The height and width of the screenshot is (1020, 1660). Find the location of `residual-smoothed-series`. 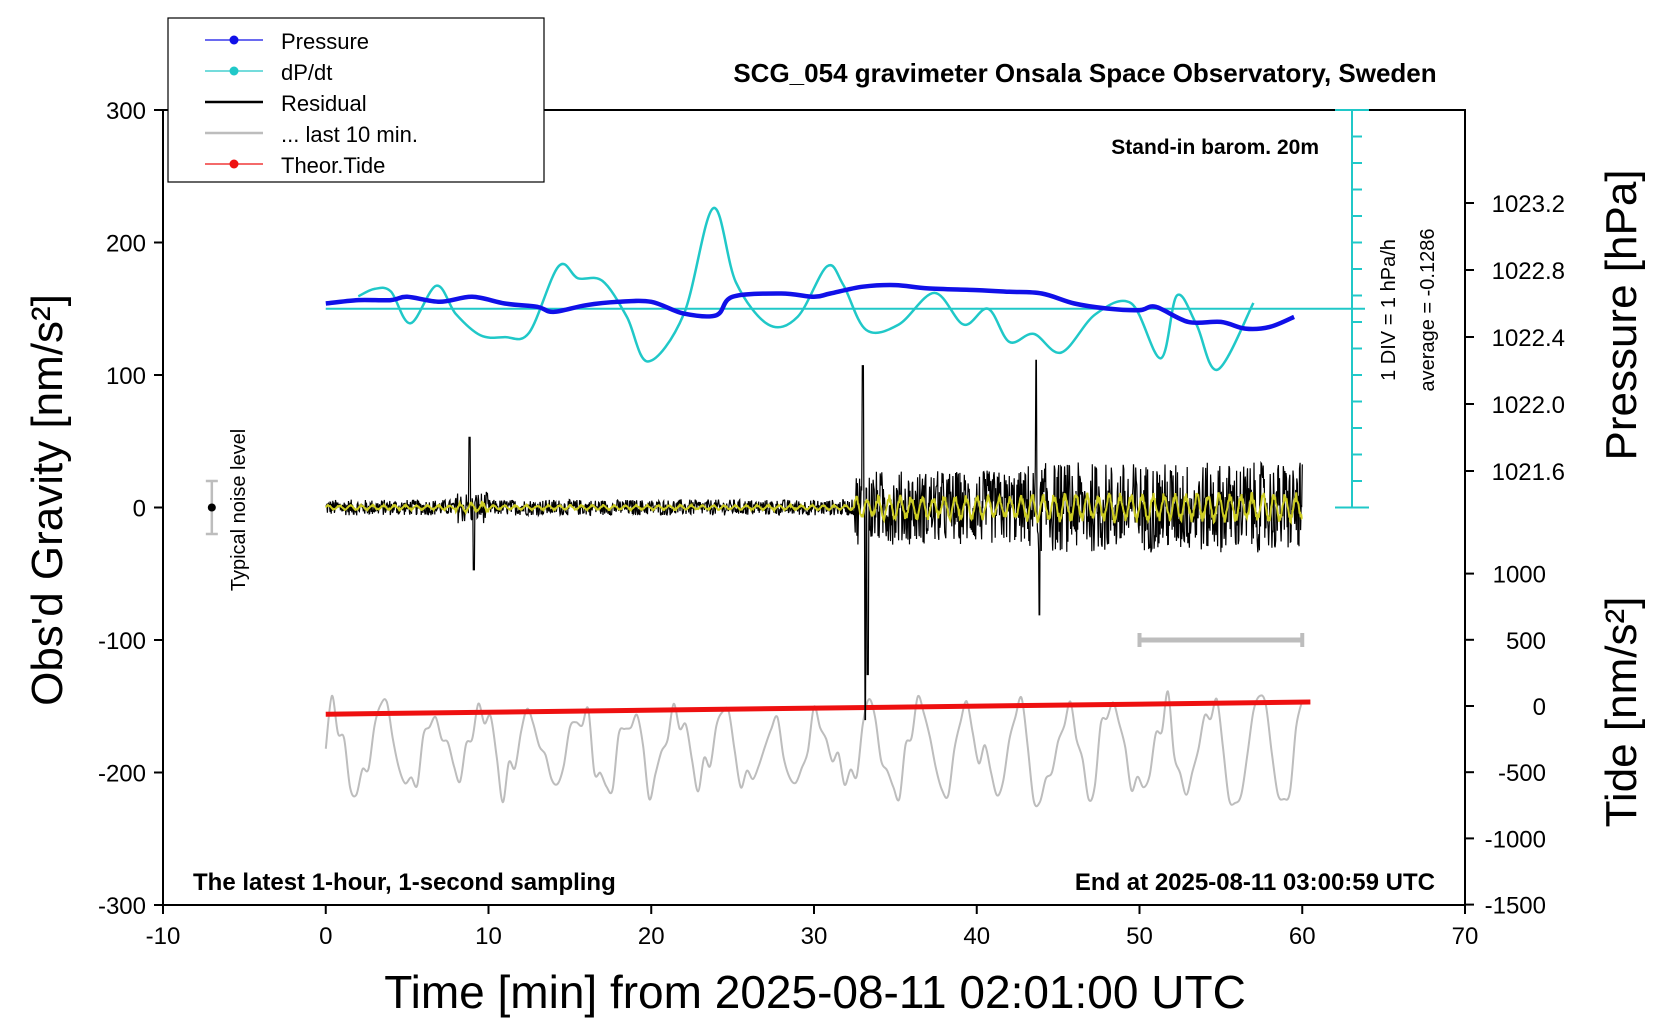

residual-smoothed-series is located at coordinates (813, 508).